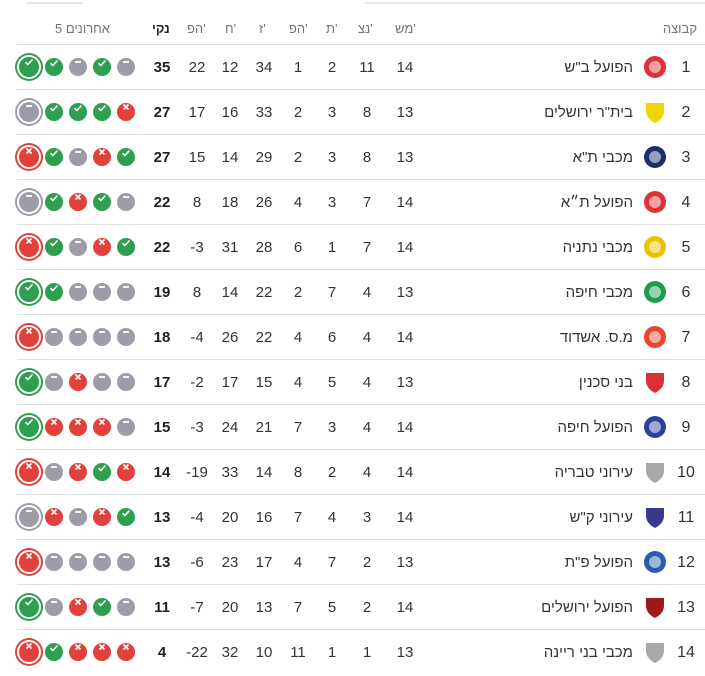 The image size is (705, 676). Describe the element at coordinates (361, 382) in the screenshot. I see `table-row: 17 -2 17 15 4 5 4 13 בני סכנין 8` at that location.